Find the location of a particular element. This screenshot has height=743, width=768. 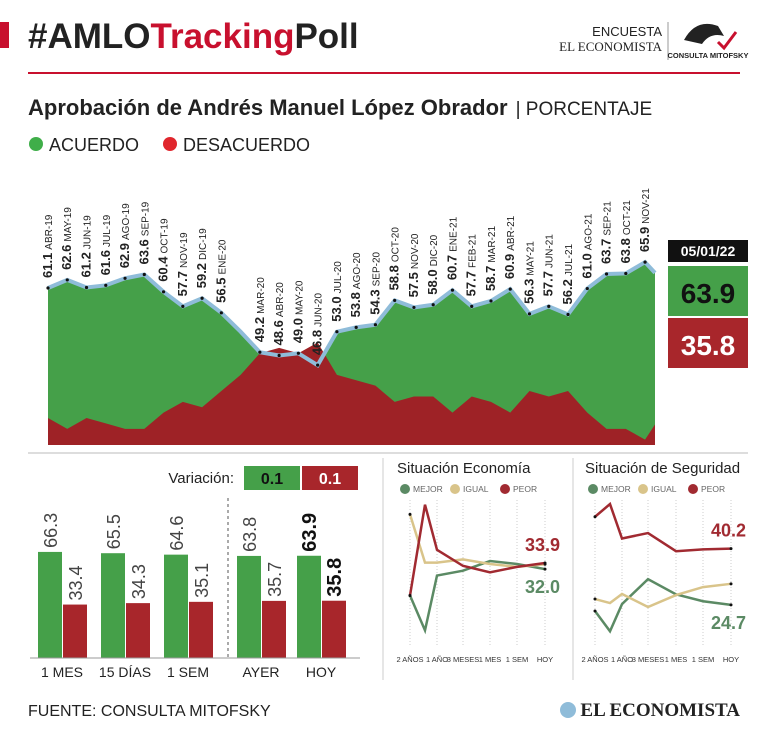

start-point is located at coordinates (595, 599).